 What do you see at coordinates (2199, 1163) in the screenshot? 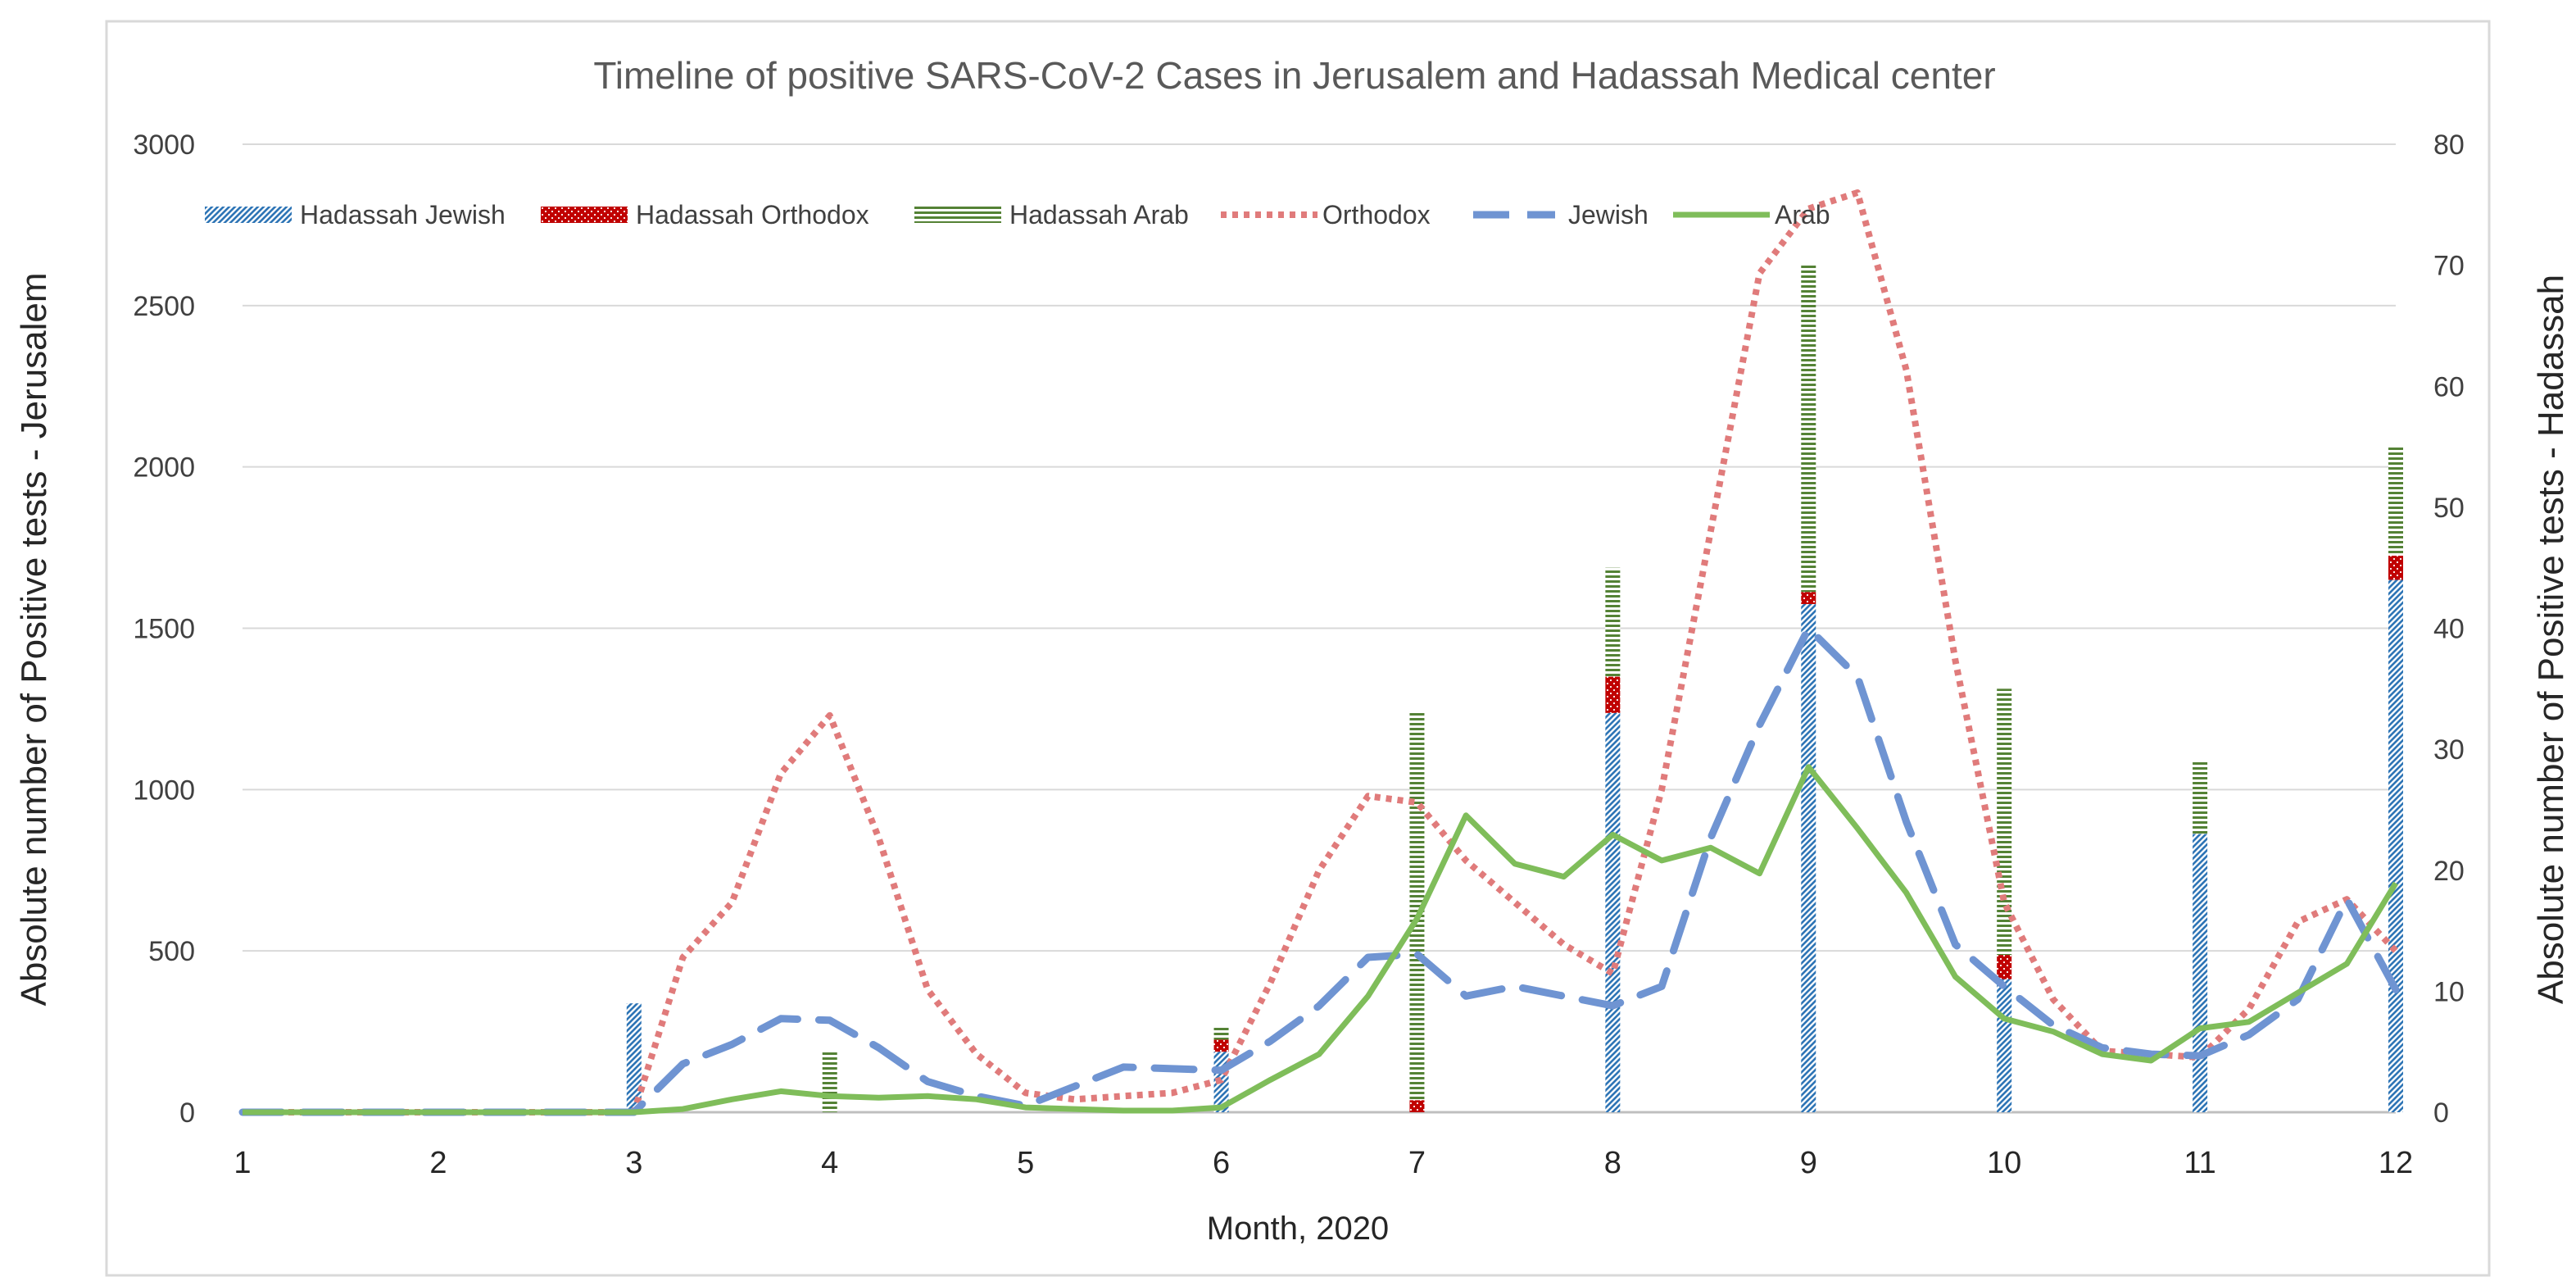
I see `x-tick-label: 11` at bounding box center [2199, 1163].